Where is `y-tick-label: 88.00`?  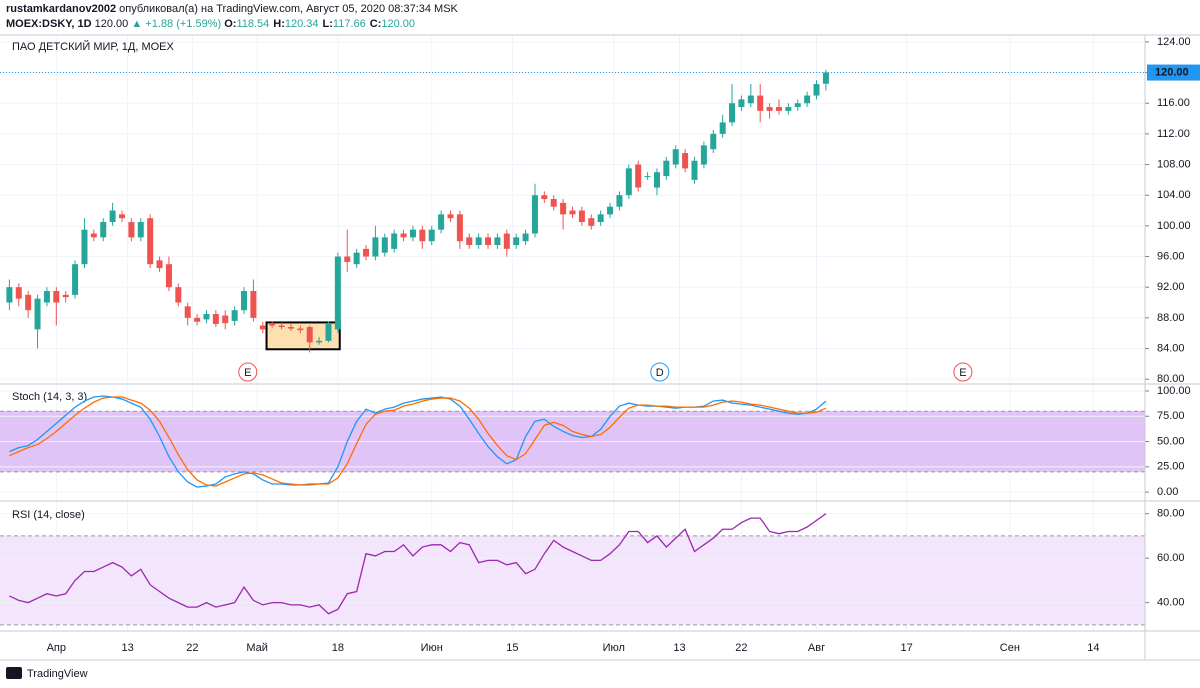 y-tick-label: 88.00 is located at coordinates (1171, 318).